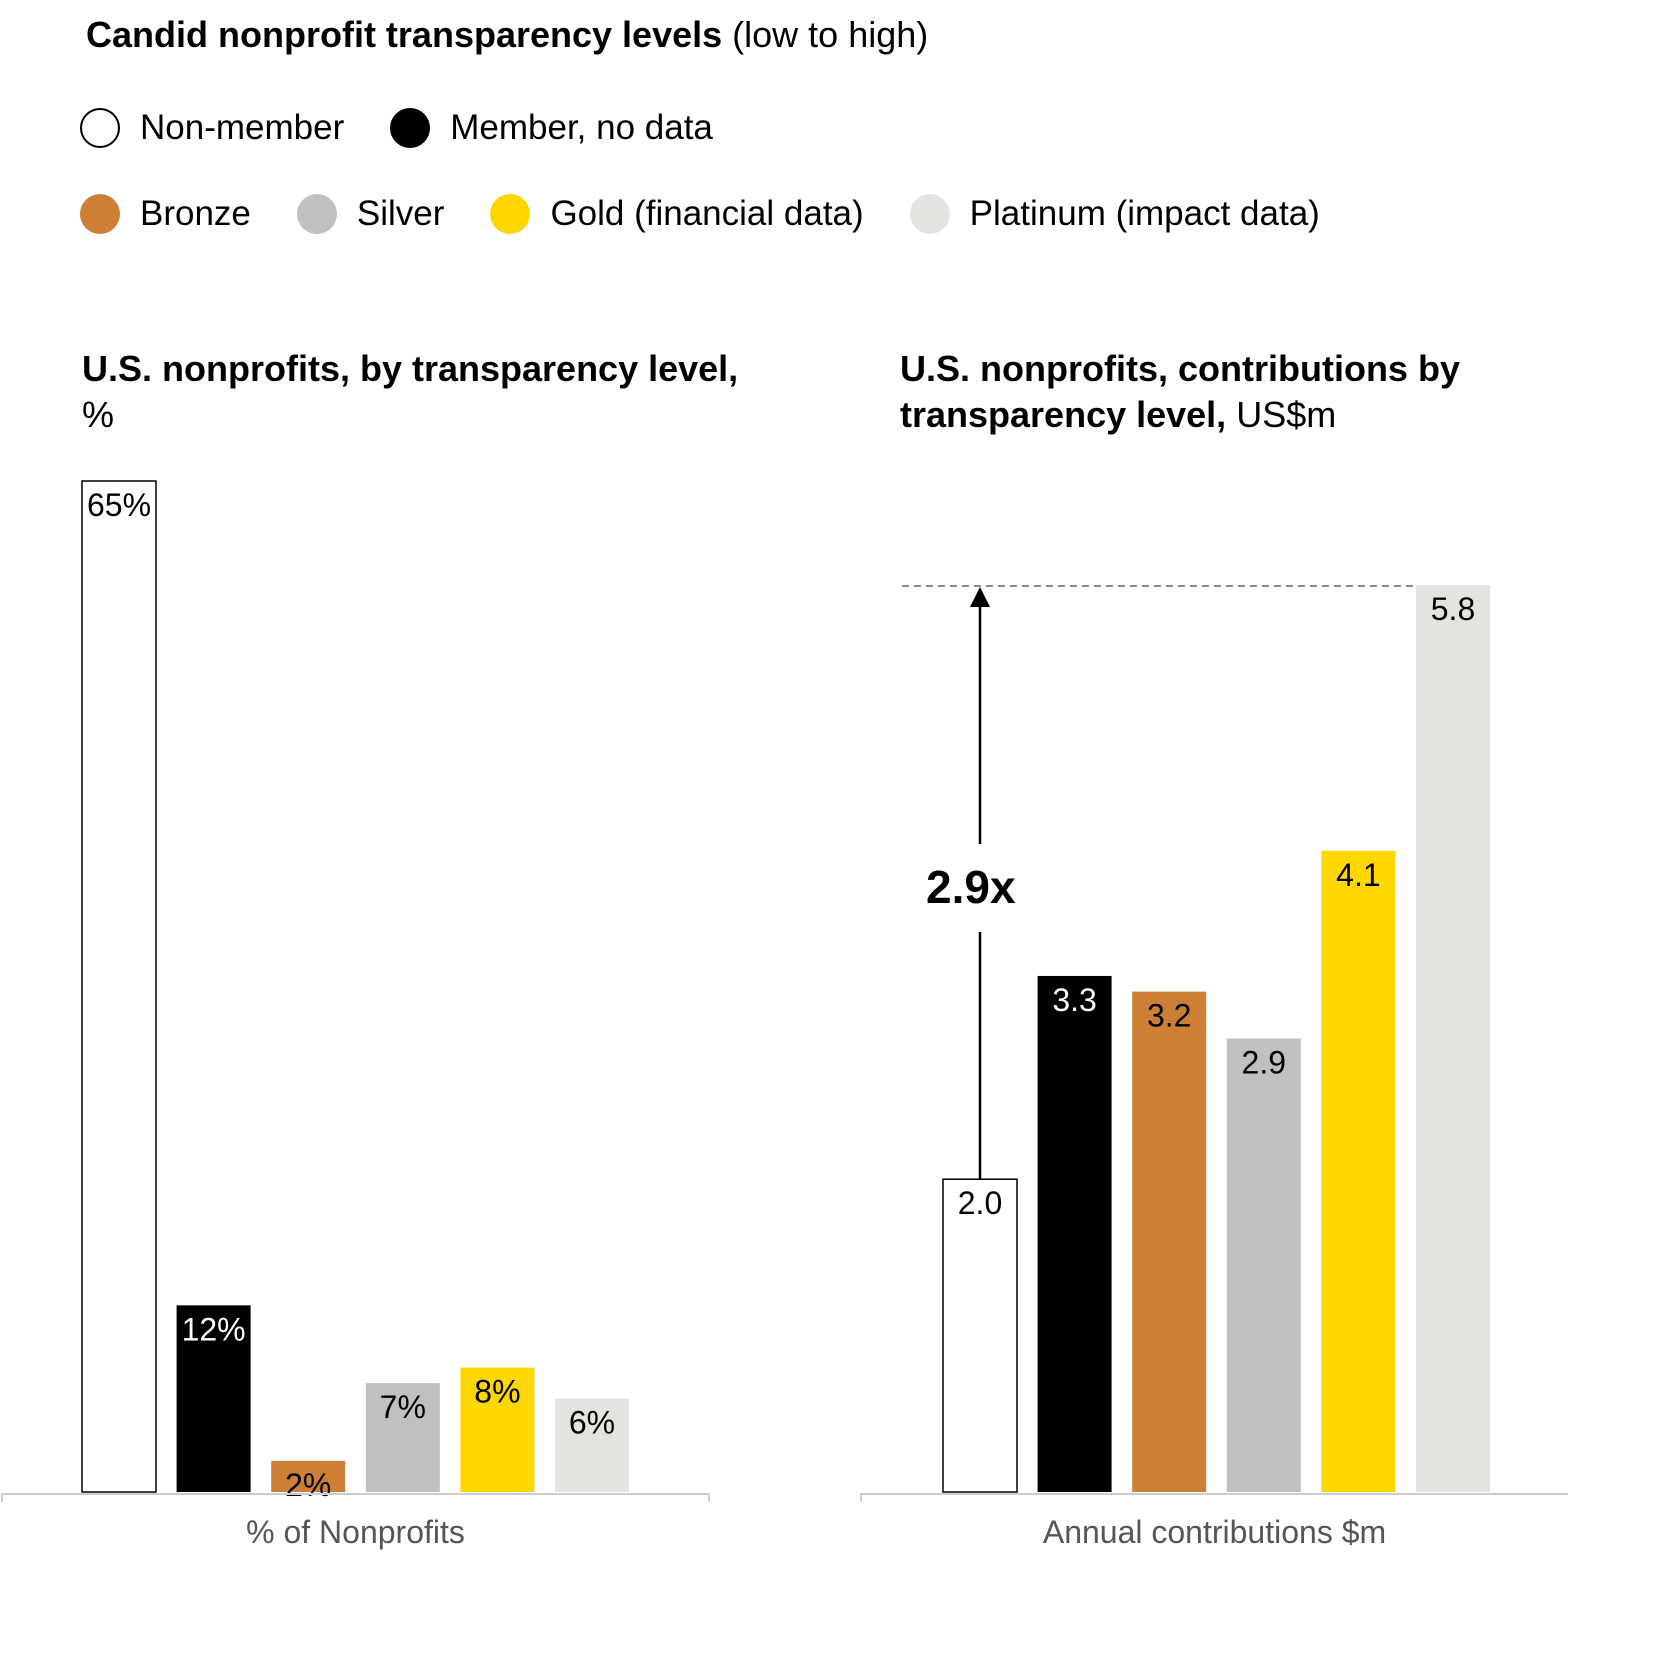 This screenshot has height=1660, width=1660. What do you see at coordinates (707, 213) in the screenshot?
I see `legend-label-gold: Gold (financial data)` at bounding box center [707, 213].